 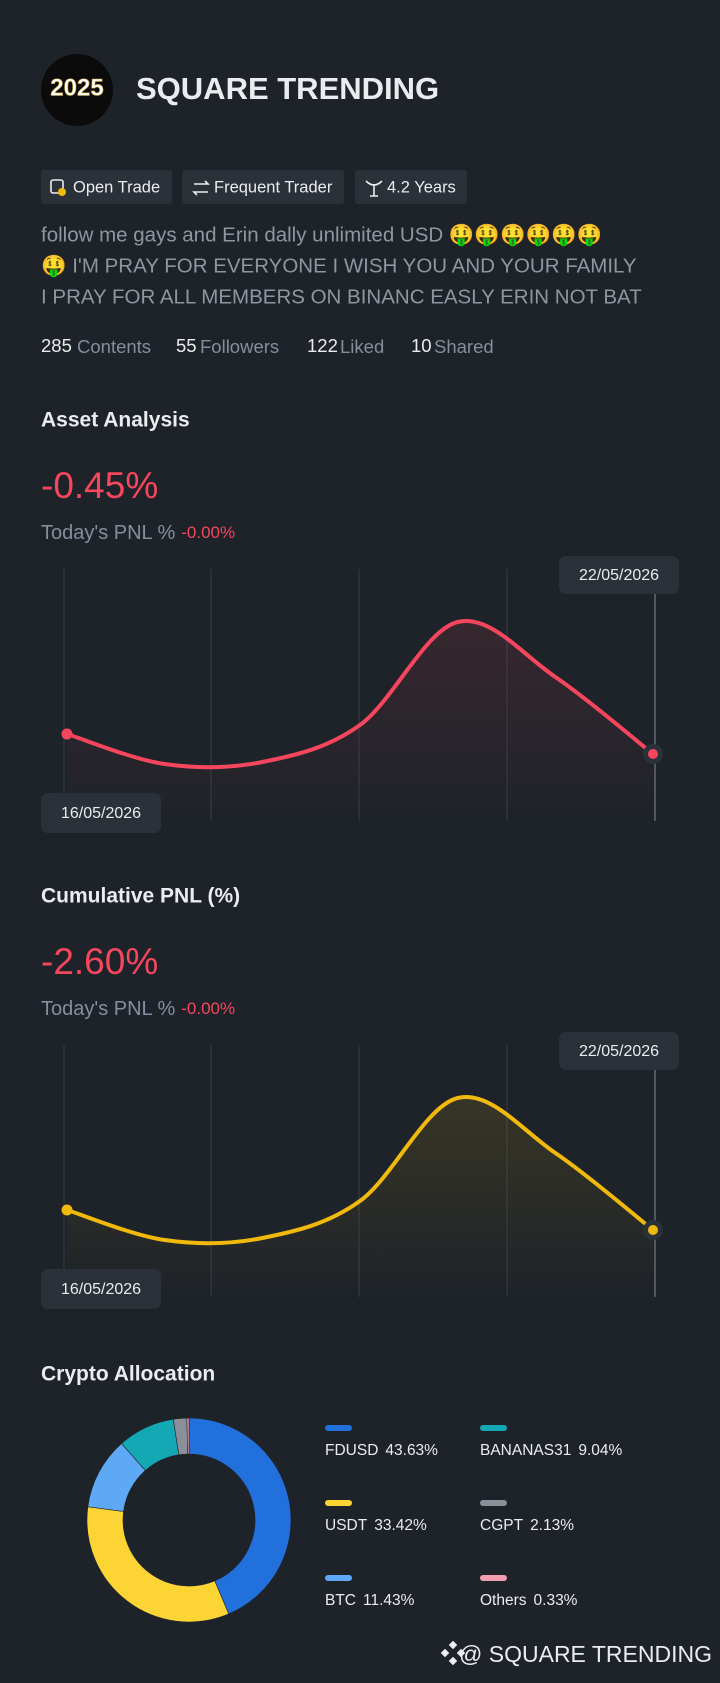 I want to click on legend-value: 33.42%, so click(x=400, y=1525).